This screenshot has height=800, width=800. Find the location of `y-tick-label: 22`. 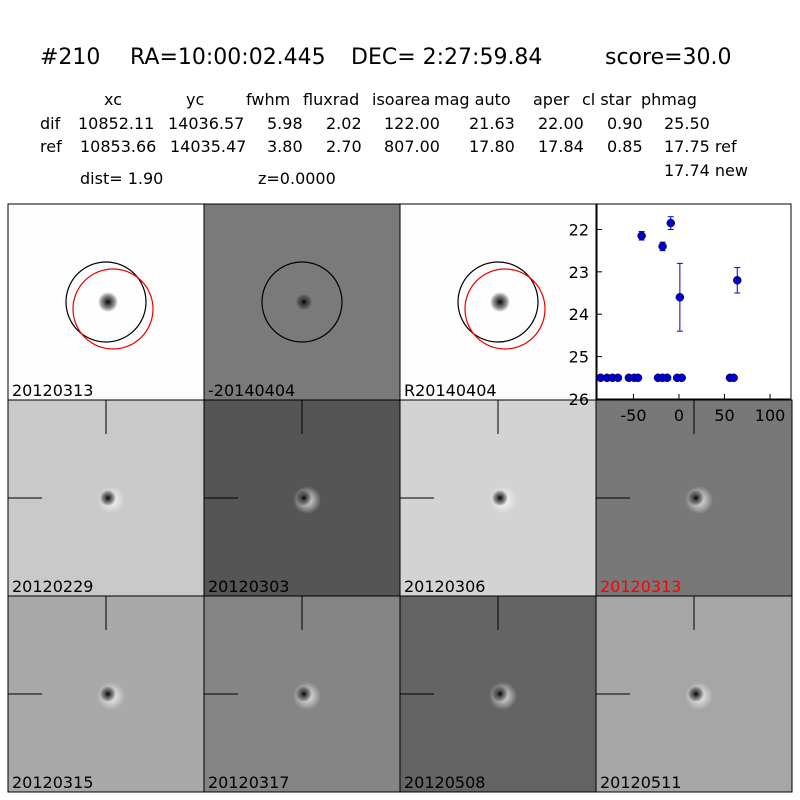

y-tick-label: 22 is located at coordinates (579, 229).